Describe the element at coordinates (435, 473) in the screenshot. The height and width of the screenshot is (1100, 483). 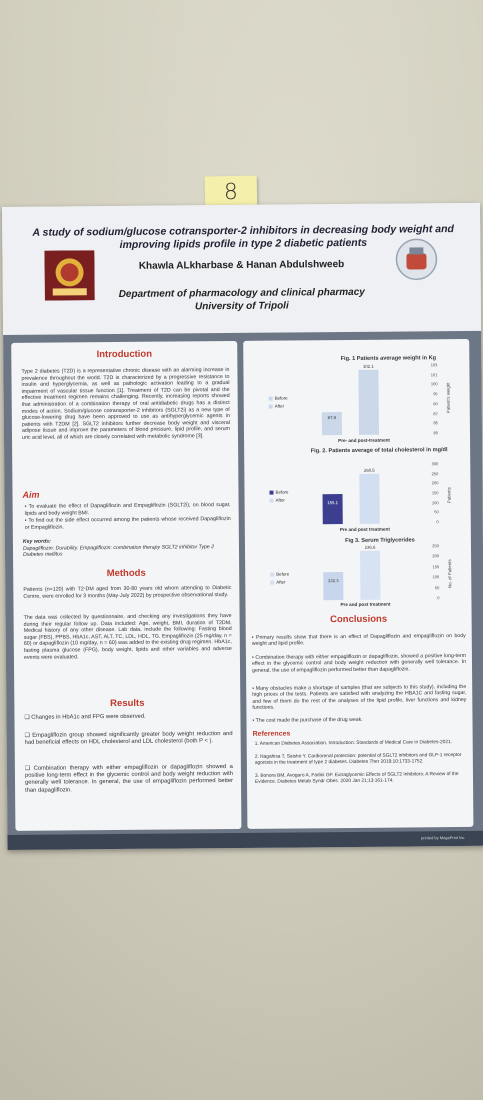
I see `fig2-tick-label: 250` at that location.